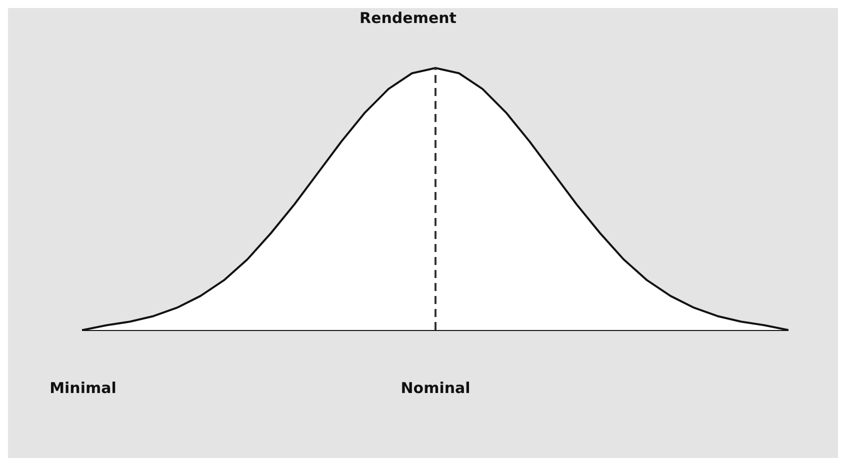 The width and height of the screenshot is (846, 466). What do you see at coordinates (408, 17) in the screenshot?
I see `chart-title: Rendement` at bounding box center [408, 17].